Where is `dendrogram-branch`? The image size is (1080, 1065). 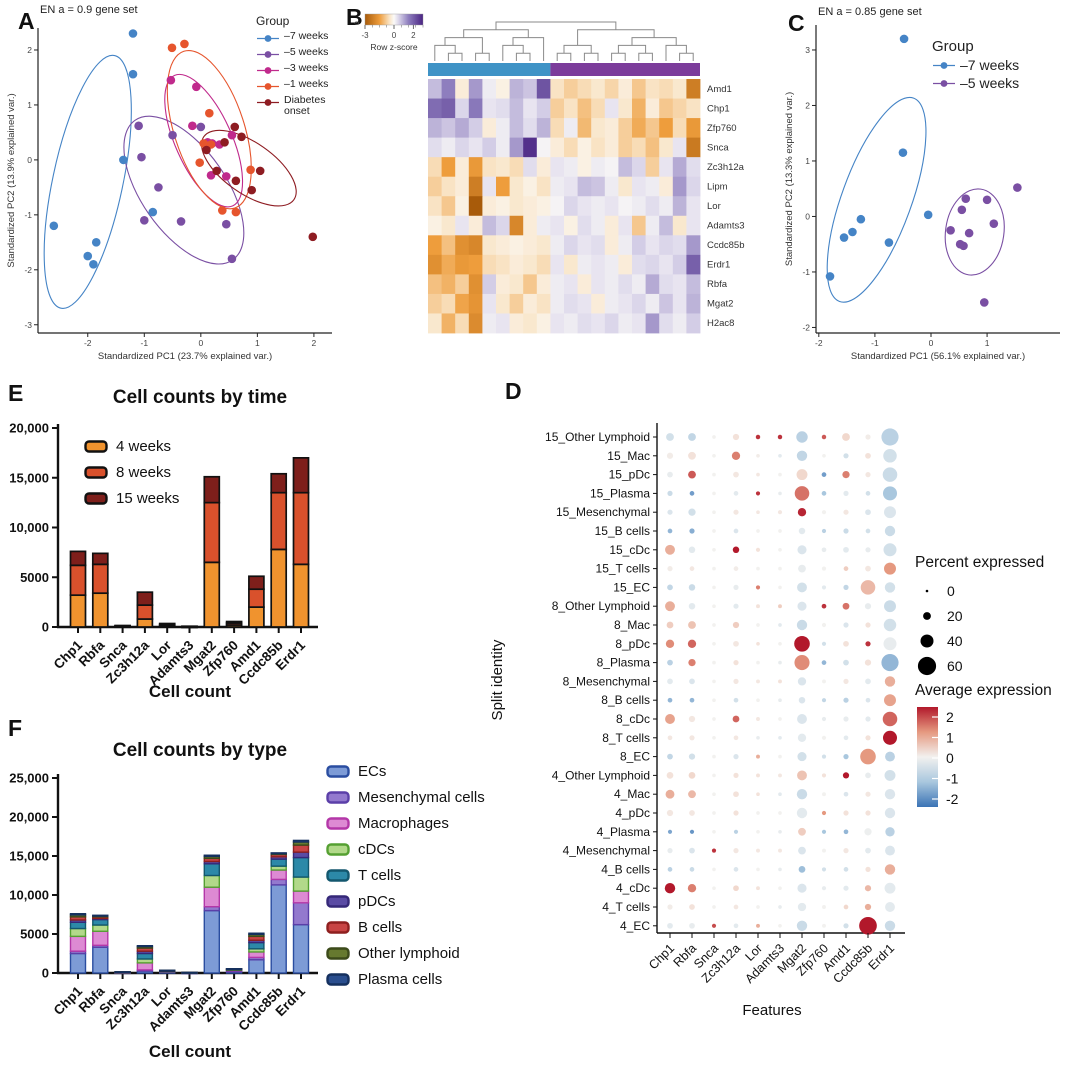
dendrogram-branch is located at coordinates (618, 56).